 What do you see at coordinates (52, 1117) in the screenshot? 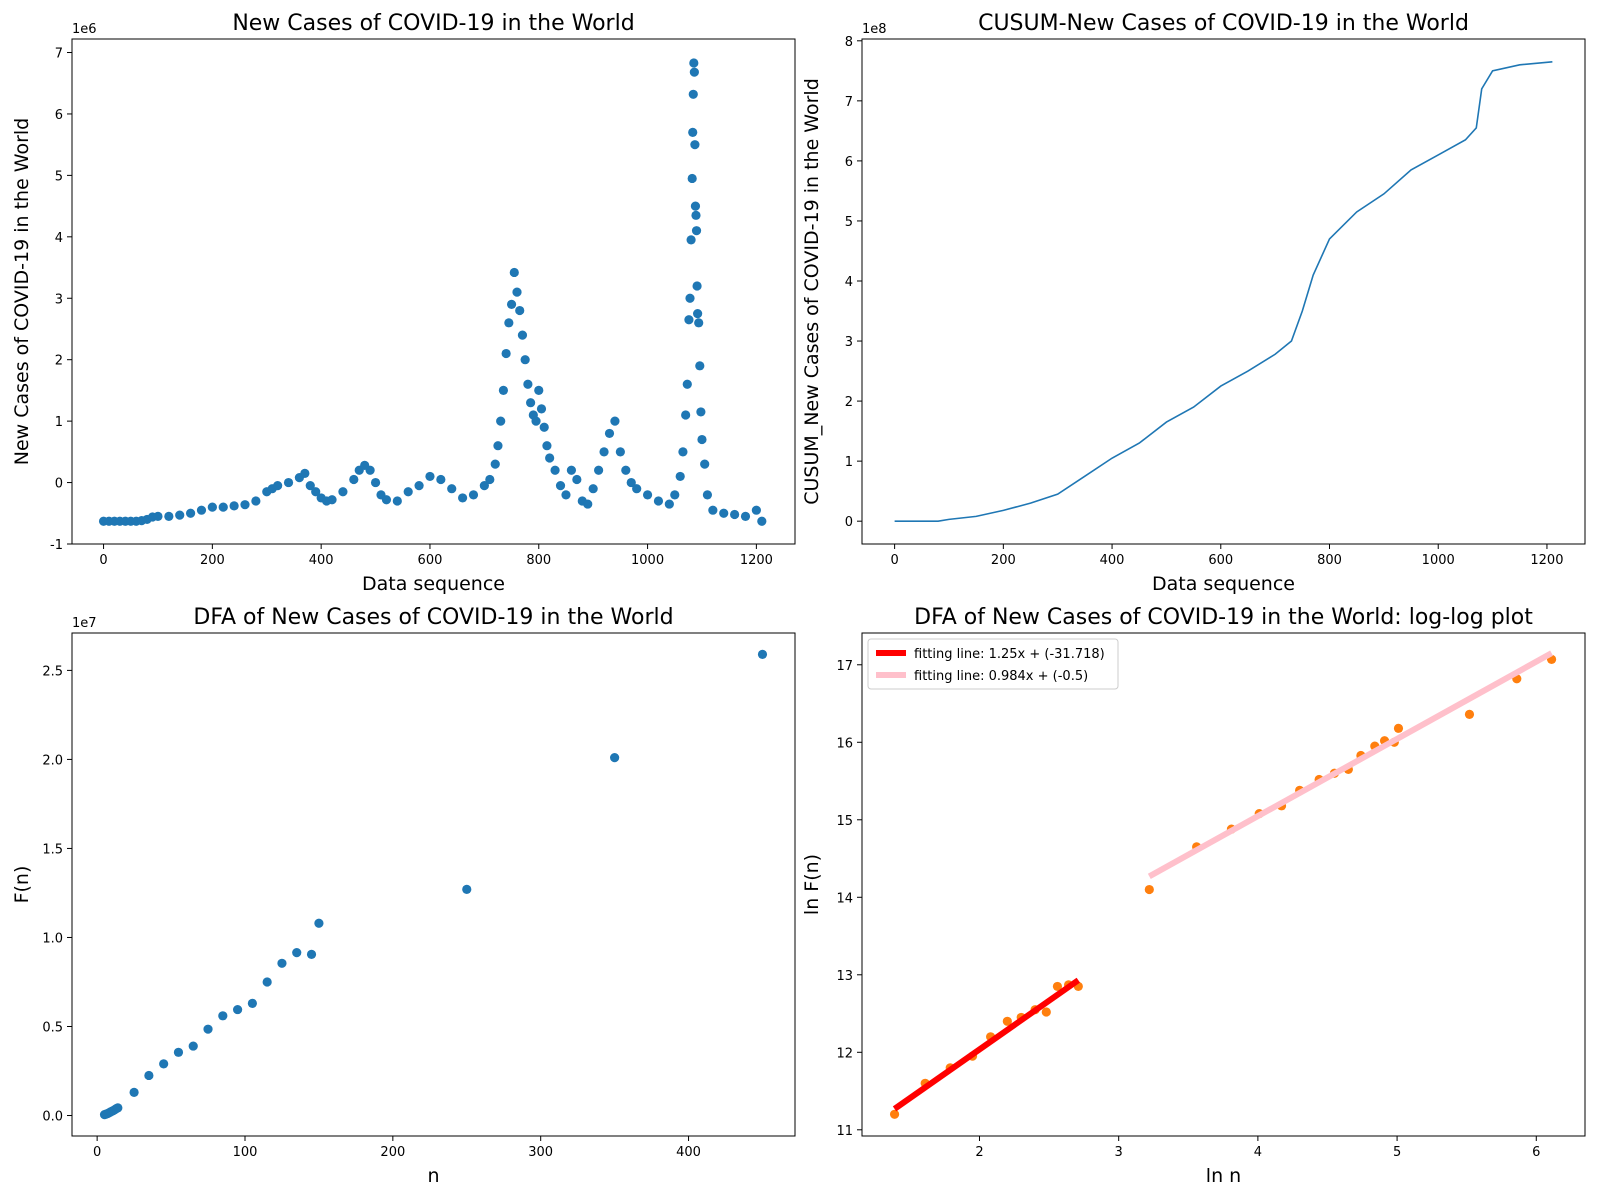
I see `y-tick-label: 0.0` at bounding box center [52, 1117].